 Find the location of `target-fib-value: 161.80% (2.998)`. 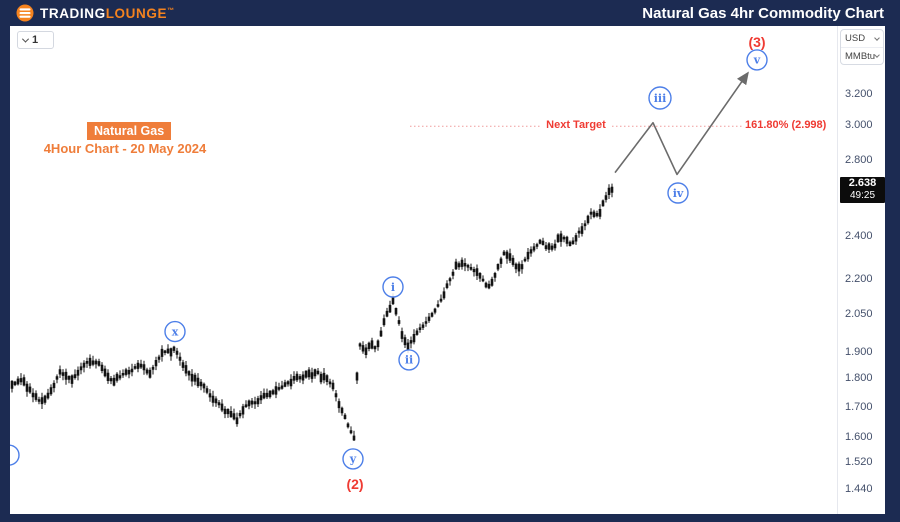

target-fib-value: 161.80% (2.998) is located at coordinates (786, 125).